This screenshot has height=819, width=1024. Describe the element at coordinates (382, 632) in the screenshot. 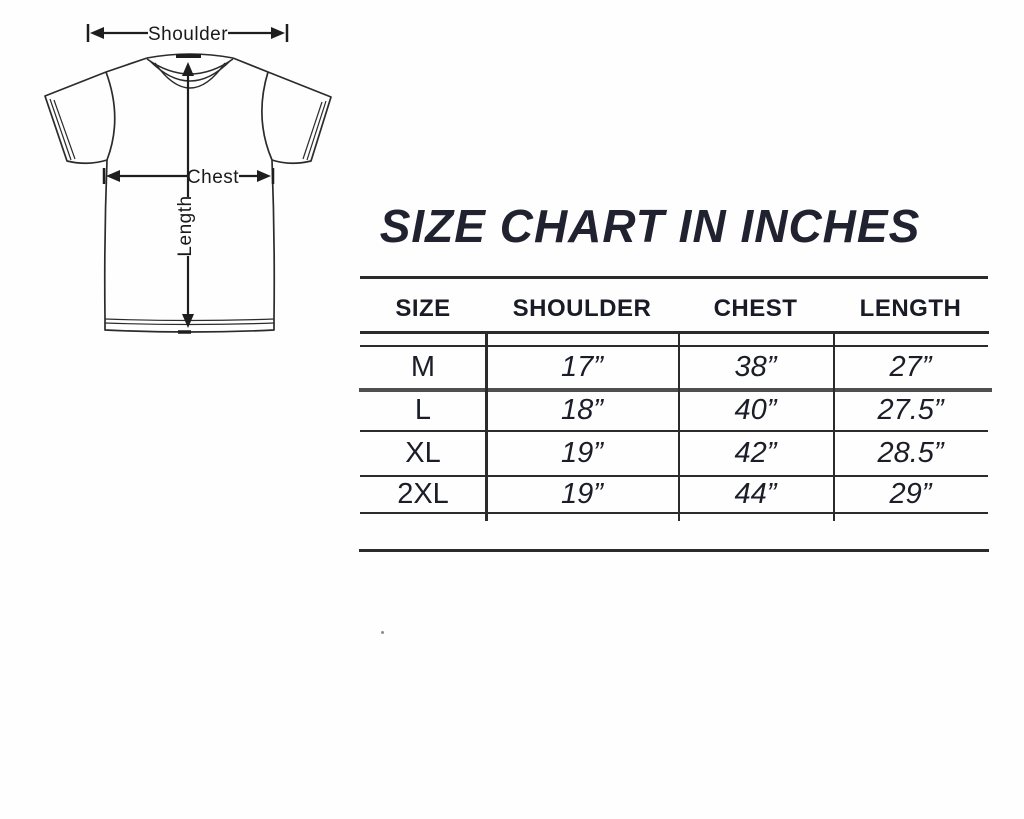

I see `artifact-dot` at that location.